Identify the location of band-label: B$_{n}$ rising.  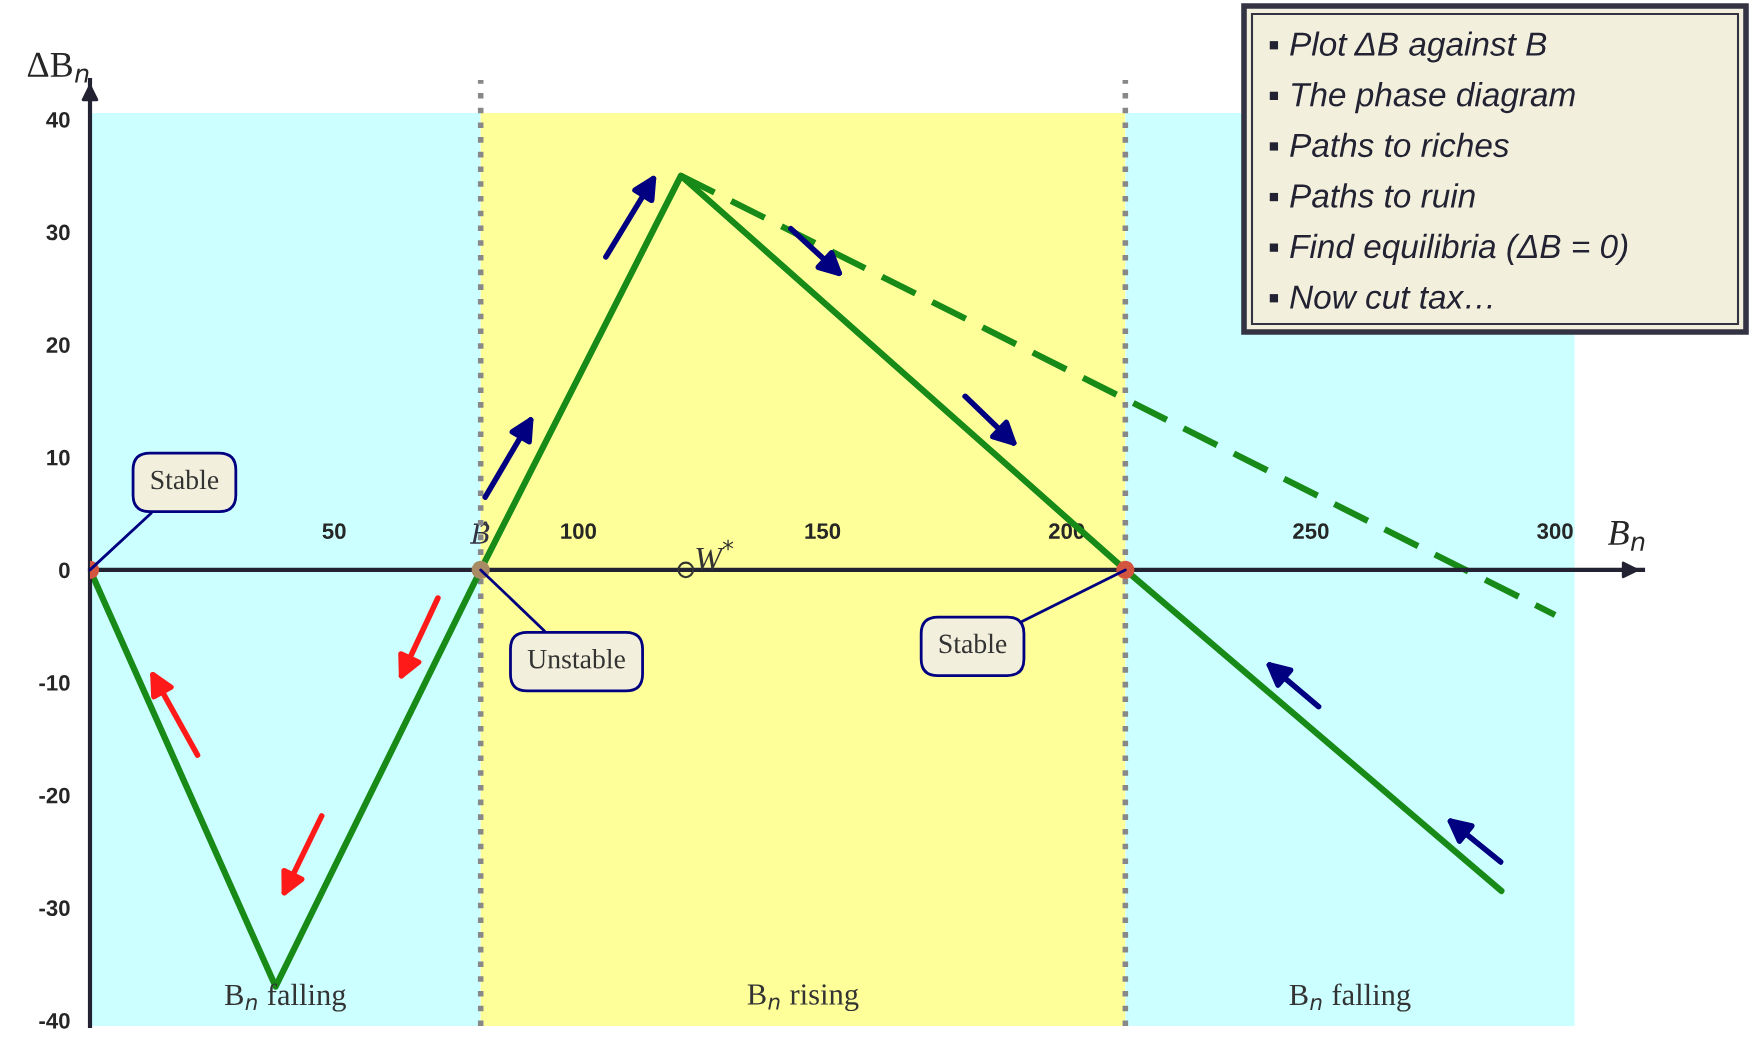
(803, 998).